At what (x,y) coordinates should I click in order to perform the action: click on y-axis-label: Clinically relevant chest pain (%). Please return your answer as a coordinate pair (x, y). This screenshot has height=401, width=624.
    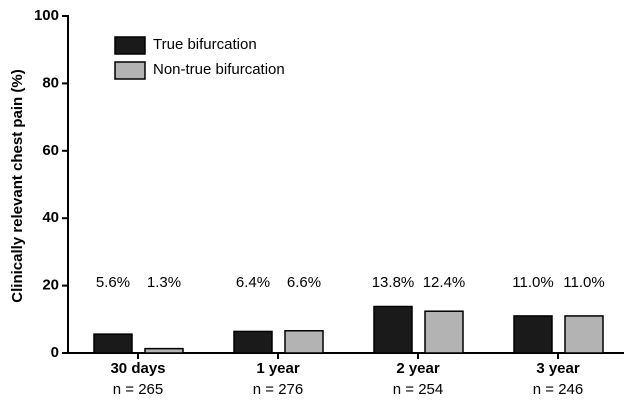
    Looking at the image, I should click on (17, 185).